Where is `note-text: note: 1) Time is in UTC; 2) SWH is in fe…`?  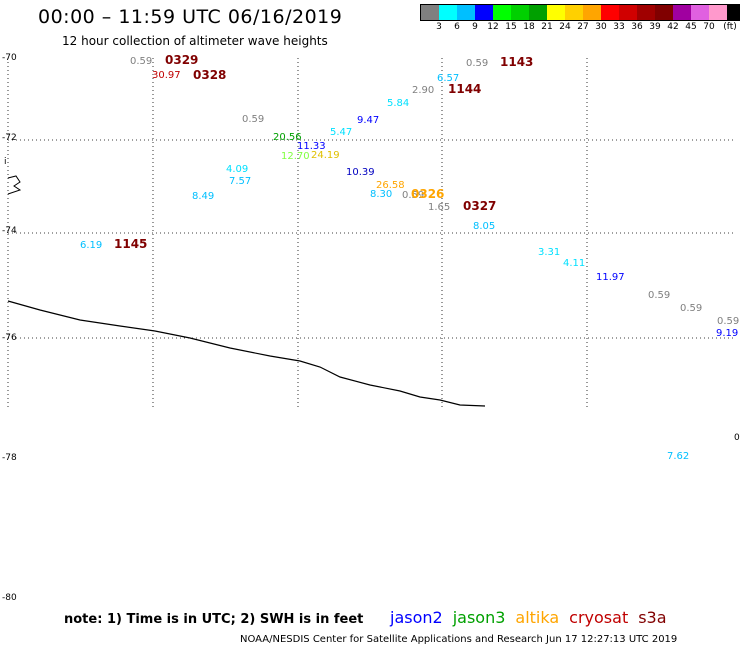
note-text: note: 1) Time is in UTC; 2) SWH is in fe… is located at coordinates (214, 619).